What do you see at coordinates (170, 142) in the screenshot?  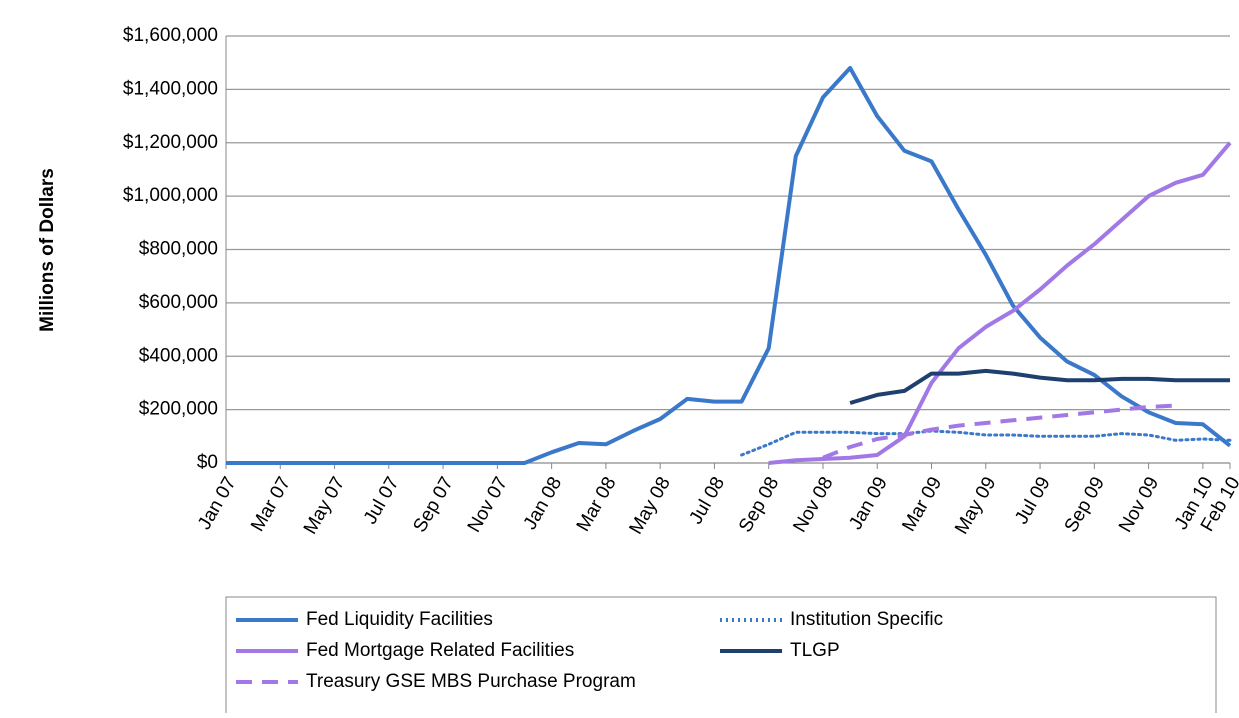 I see `y-tick-label: $1,200,000` at bounding box center [170, 142].